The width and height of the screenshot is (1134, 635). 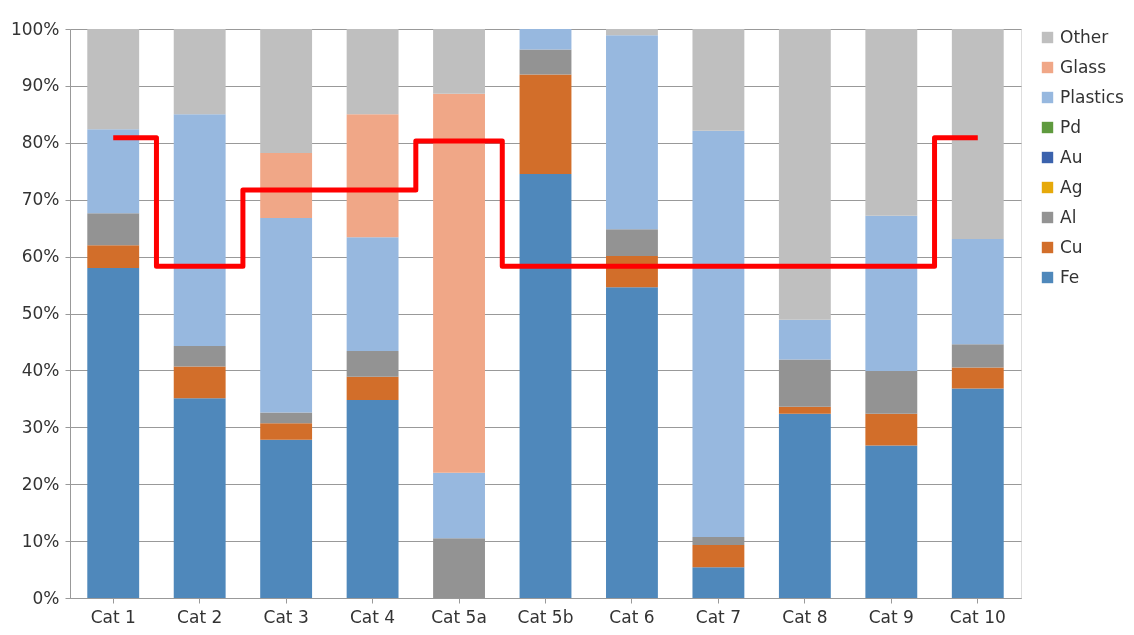 What do you see at coordinates (46, 597) in the screenshot?
I see `y-tick-label: 0%` at bounding box center [46, 597].